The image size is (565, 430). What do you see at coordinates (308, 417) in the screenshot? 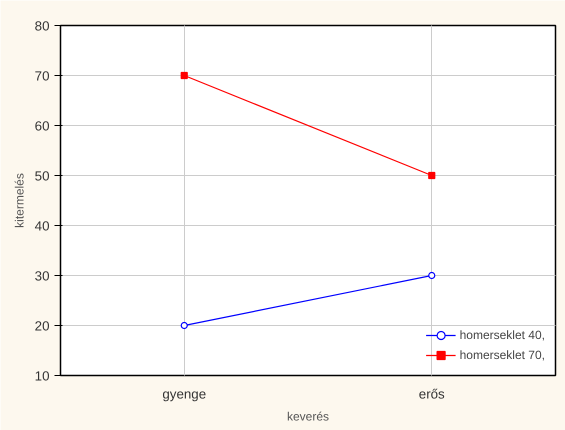
I see `x-axis-title: keverés` at bounding box center [308, 417].